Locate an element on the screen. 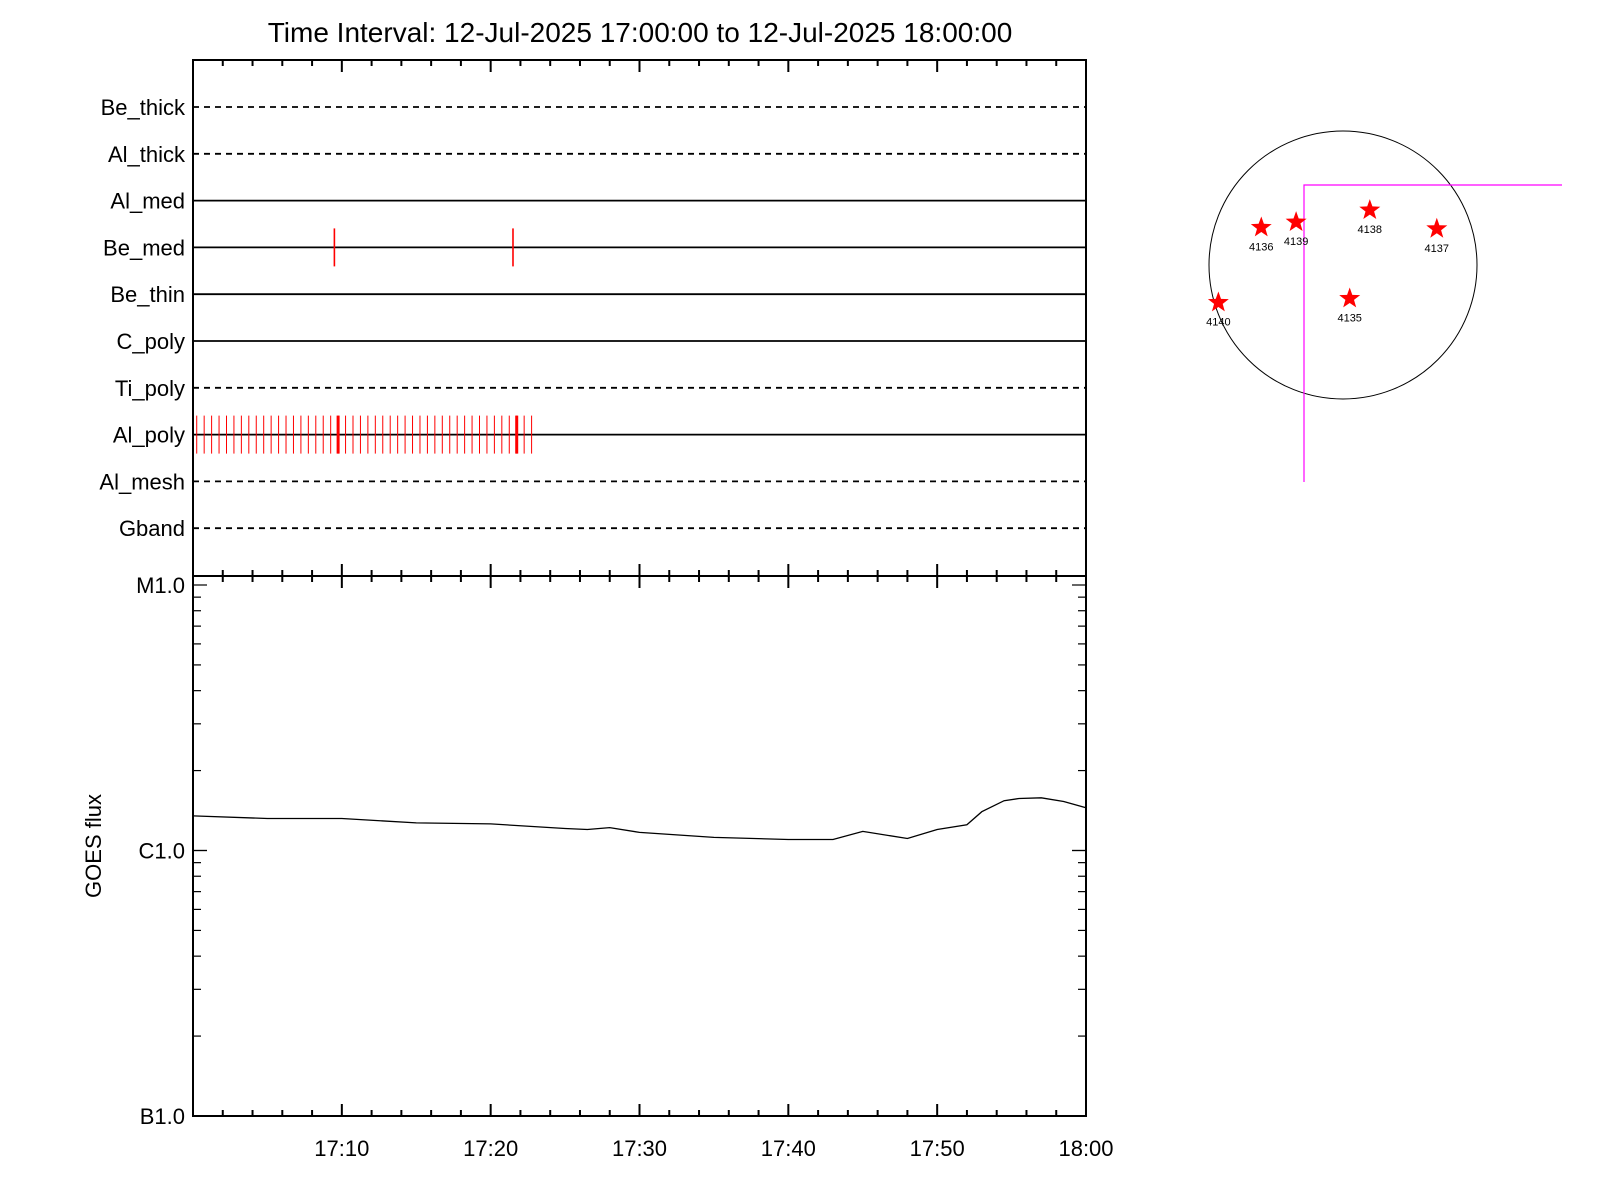  active-region-4137: 4137 is located at coordinates (1437, 236).